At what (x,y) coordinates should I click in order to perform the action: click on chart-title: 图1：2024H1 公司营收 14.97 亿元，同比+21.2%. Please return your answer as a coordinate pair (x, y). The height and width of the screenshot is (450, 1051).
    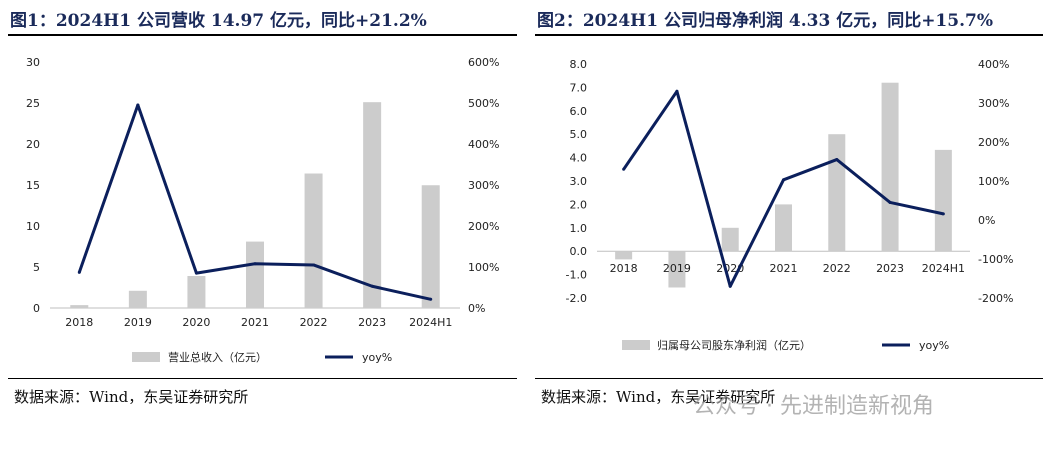
    Looking at the image, I should click on (218, 21).